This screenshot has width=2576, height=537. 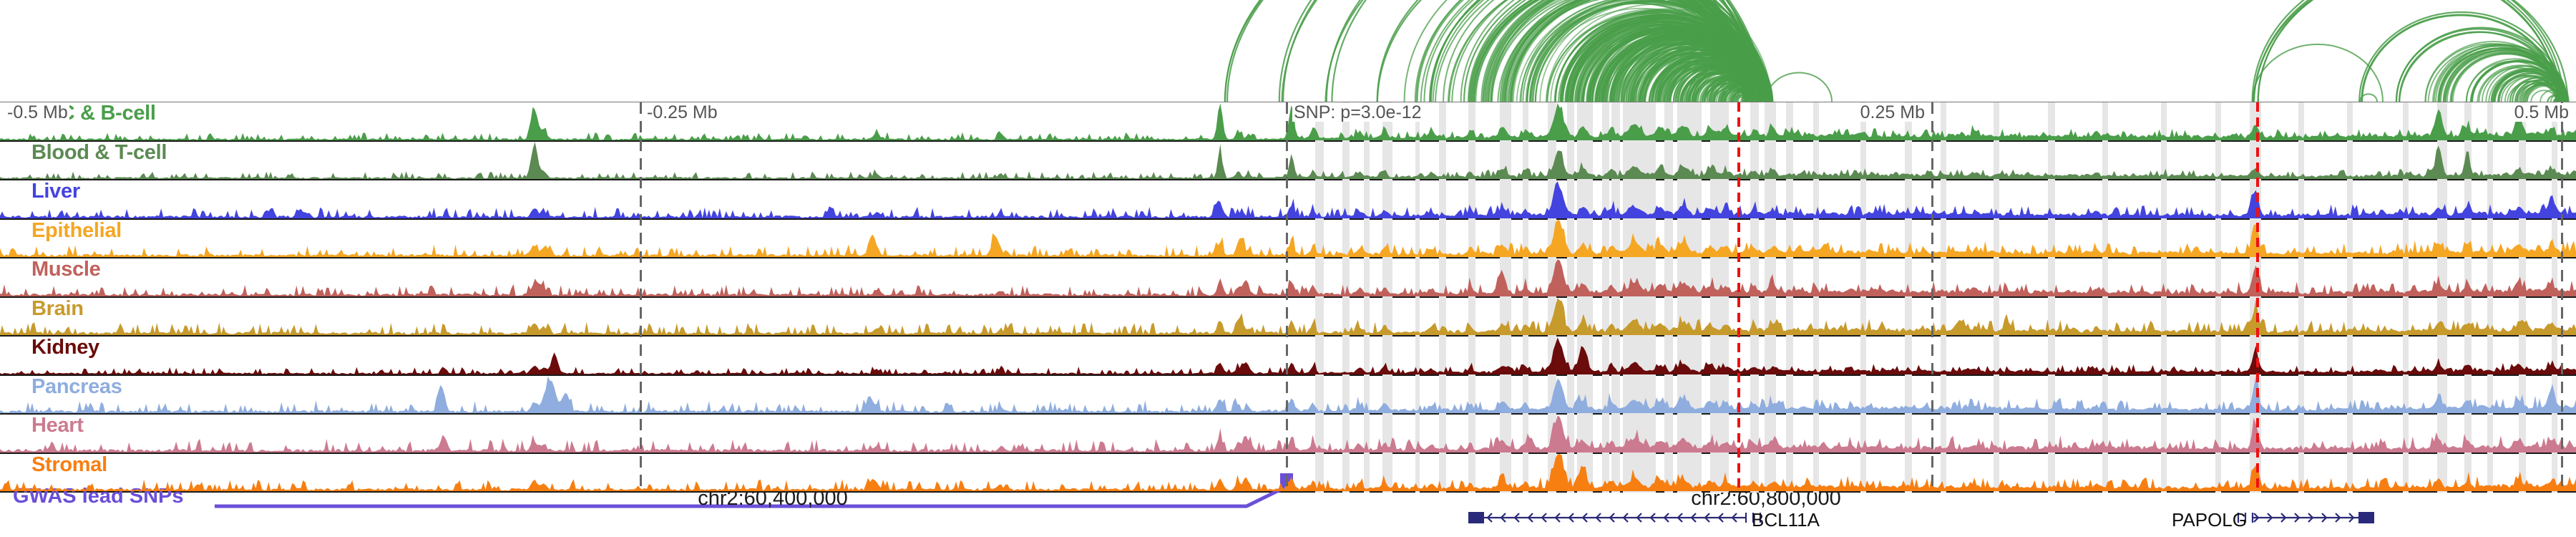 I want to click on signal-blood-t-cell, so click(x=1288, y=159).